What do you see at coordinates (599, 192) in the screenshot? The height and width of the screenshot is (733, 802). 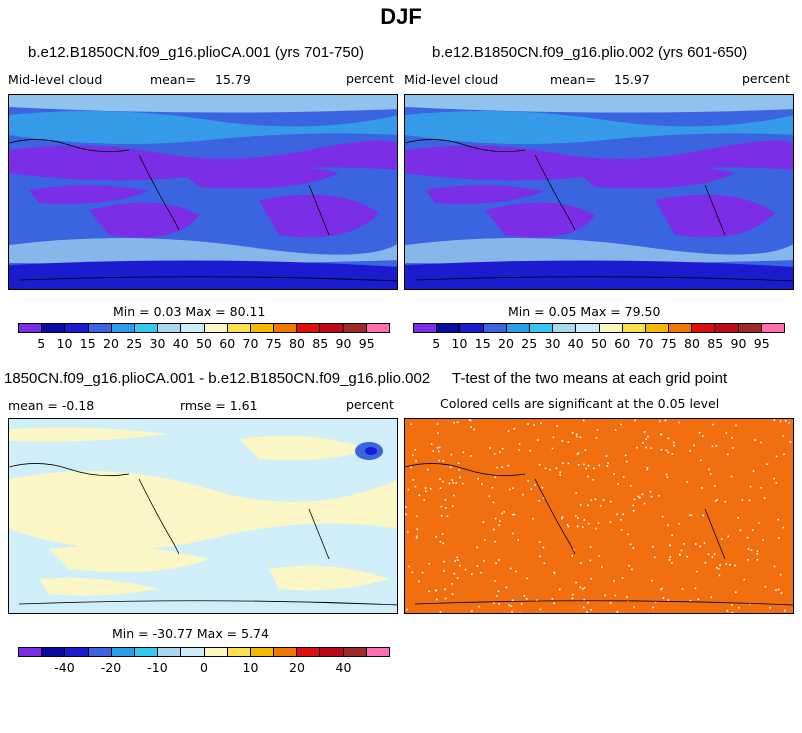 I see `panel2-map` at bounding box center [599, 192].